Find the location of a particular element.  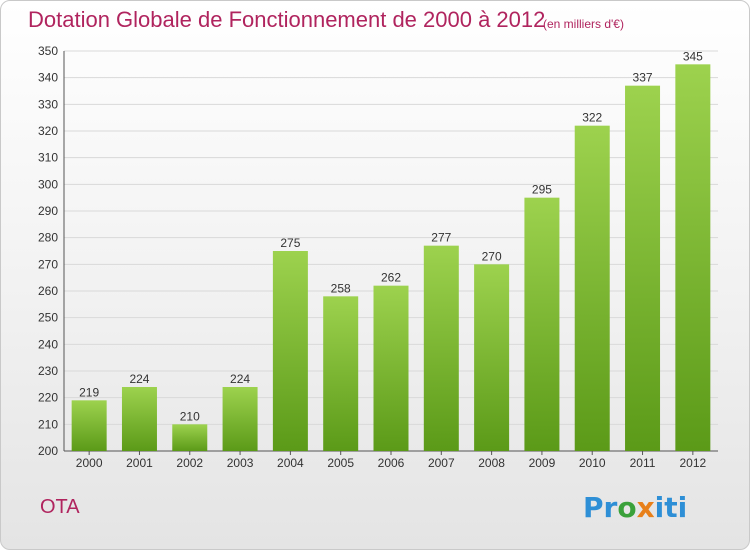

logo-letter: o is located at coordinates (627, 507).